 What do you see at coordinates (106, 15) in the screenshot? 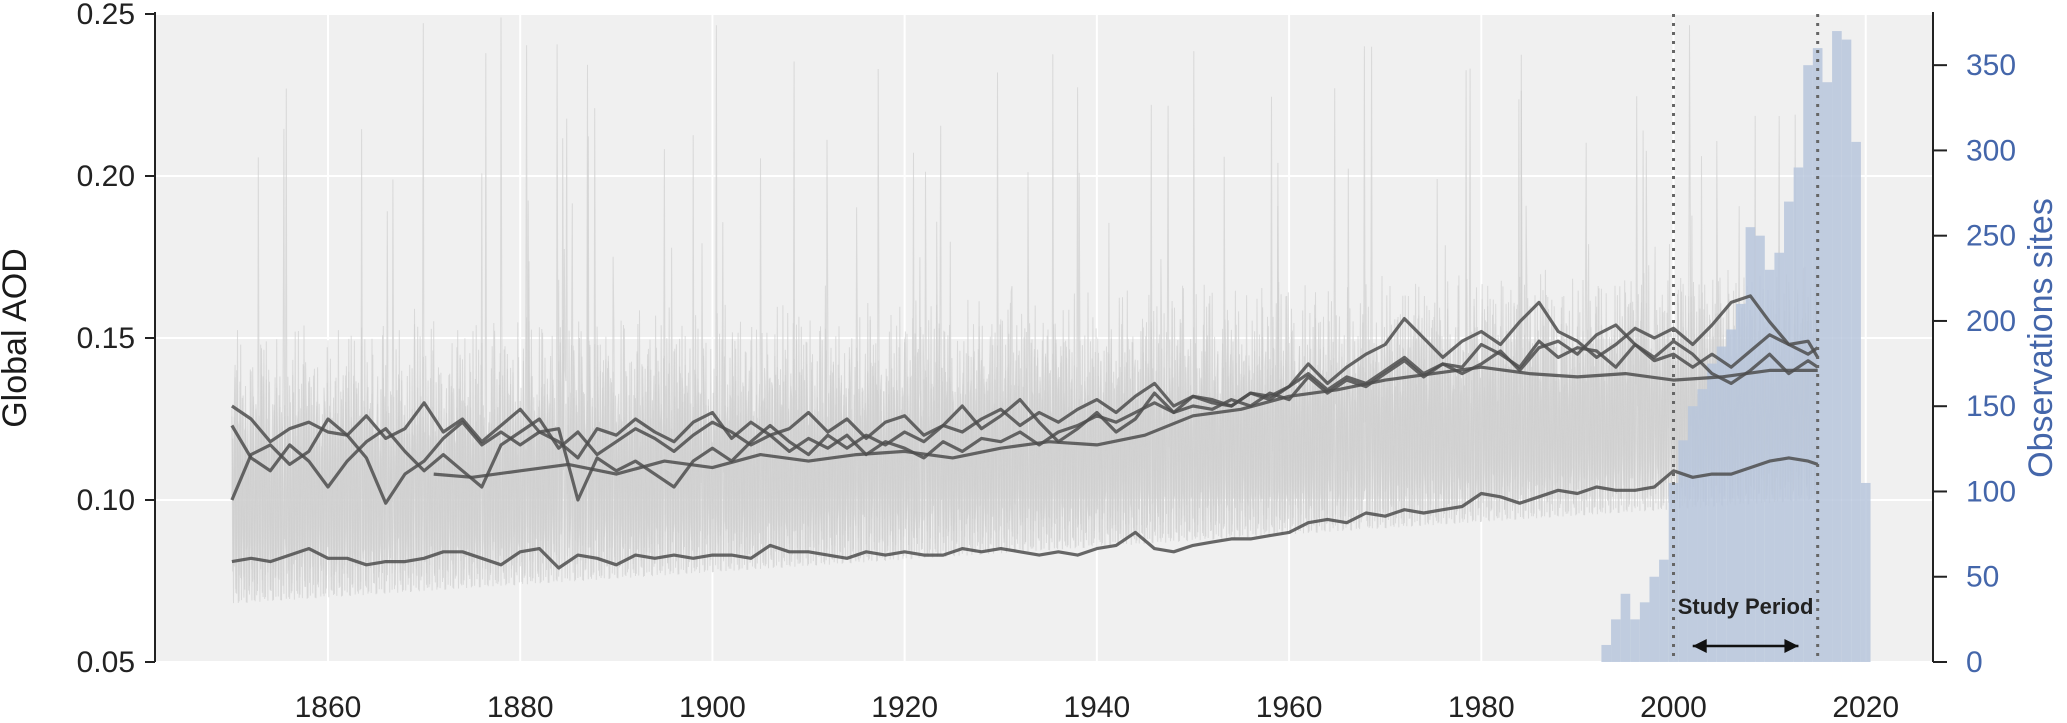
I see `y-tick-label: 0.25` at bounding box center [106, 15].